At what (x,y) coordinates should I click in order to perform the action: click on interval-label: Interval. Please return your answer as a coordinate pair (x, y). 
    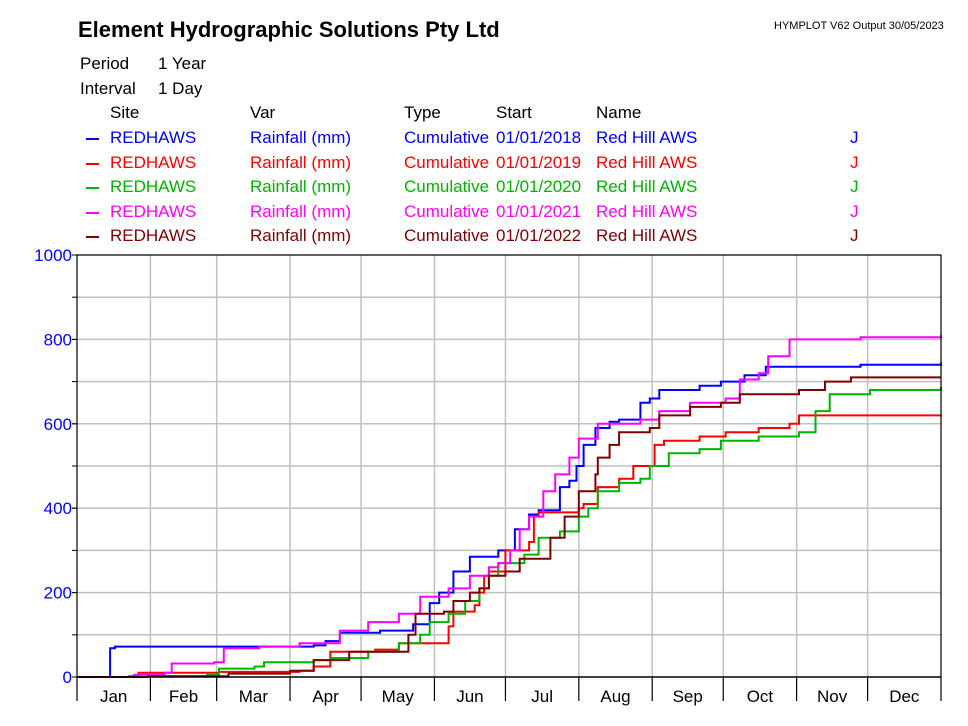
    Looking at the image, I should click on (108, 88).